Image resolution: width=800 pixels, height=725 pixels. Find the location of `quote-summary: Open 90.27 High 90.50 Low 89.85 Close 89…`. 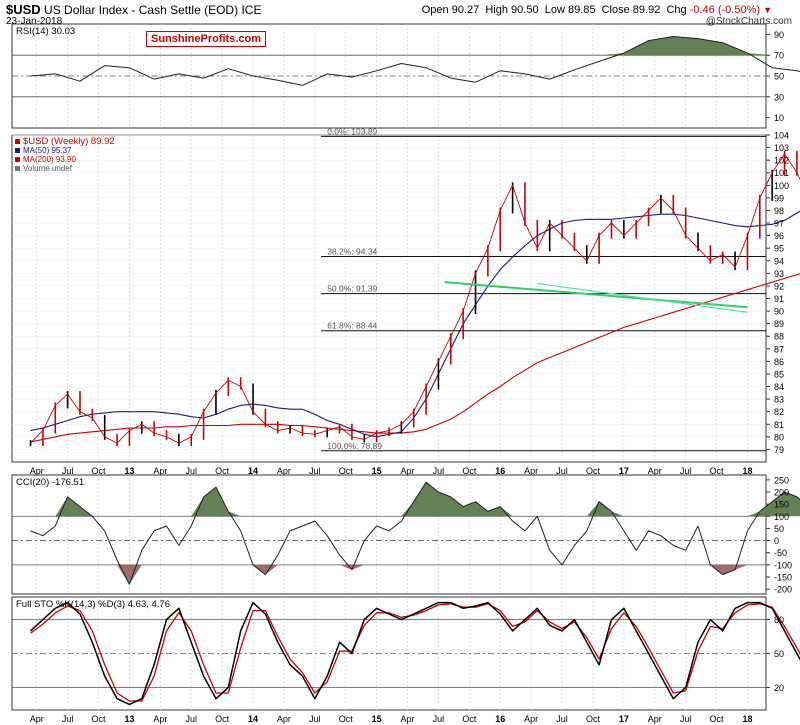

quote-summary: Open 90.27 High 90.50 Low 89.85 Close 89… is located at coordinates (597, 10).